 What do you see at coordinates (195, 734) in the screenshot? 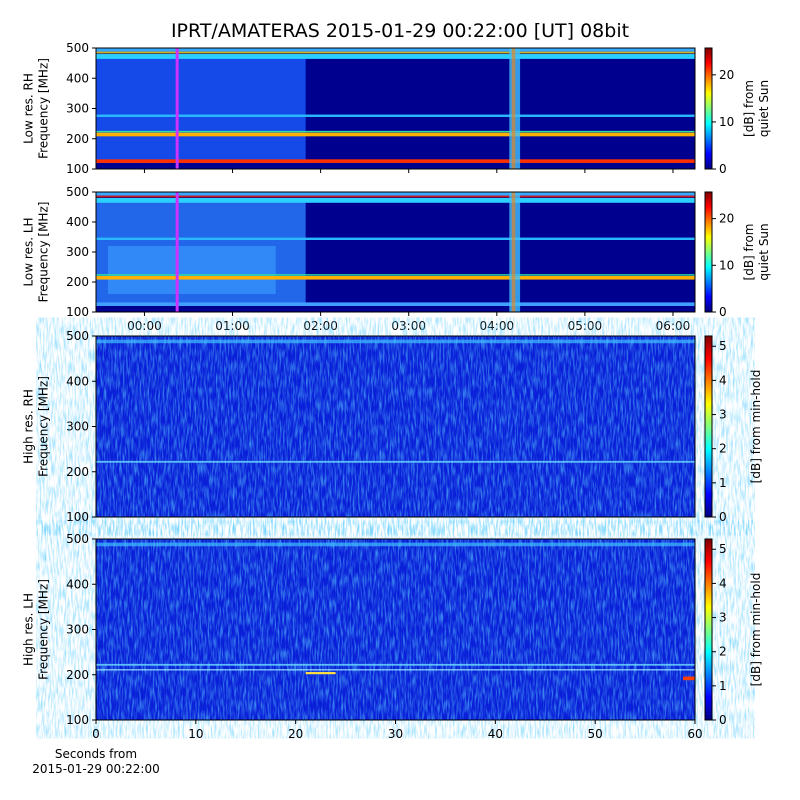
I see `x-tick-label: 10` at bounding box center [195, 734].